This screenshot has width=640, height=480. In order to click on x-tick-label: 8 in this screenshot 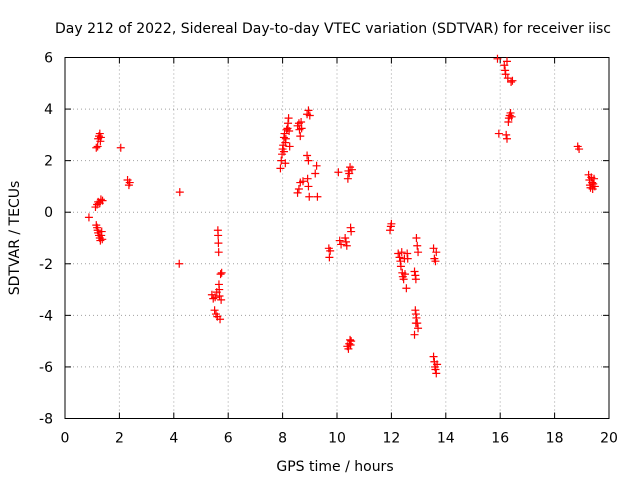, I will do `click(282, 439)`.